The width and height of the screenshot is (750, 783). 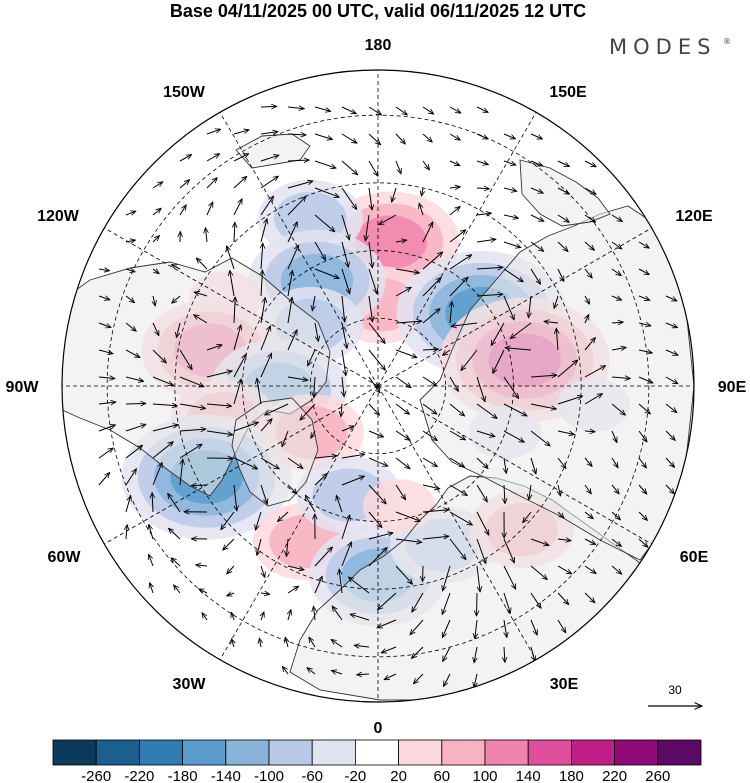 I want to click on lon-label-120w: 120W, so click(x=58, y=216).